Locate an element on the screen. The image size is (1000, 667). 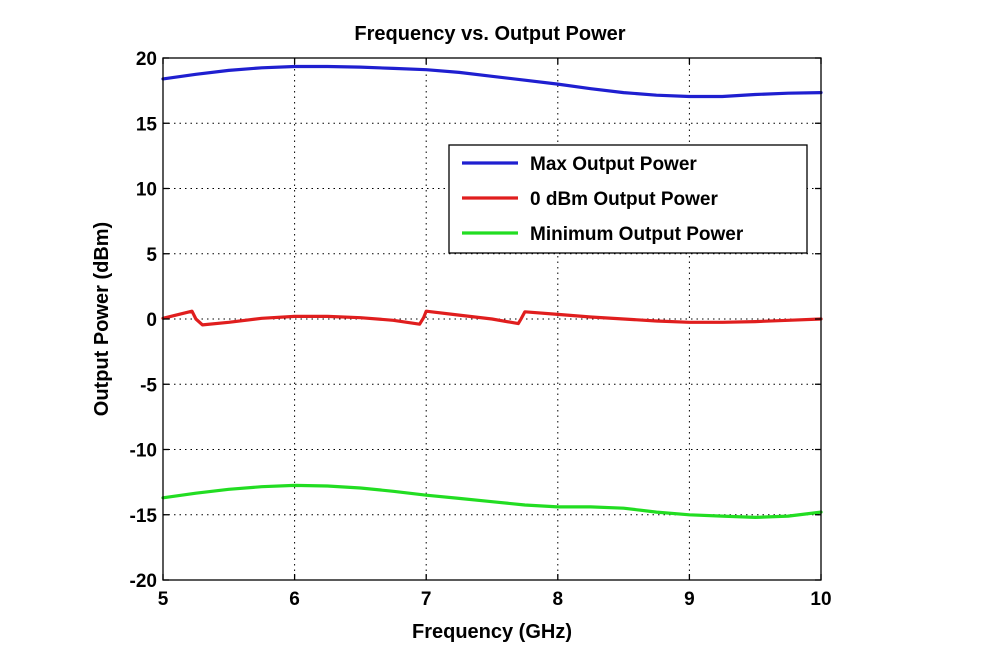
x-tick-label: 5 is located at coordinates (163, 599).